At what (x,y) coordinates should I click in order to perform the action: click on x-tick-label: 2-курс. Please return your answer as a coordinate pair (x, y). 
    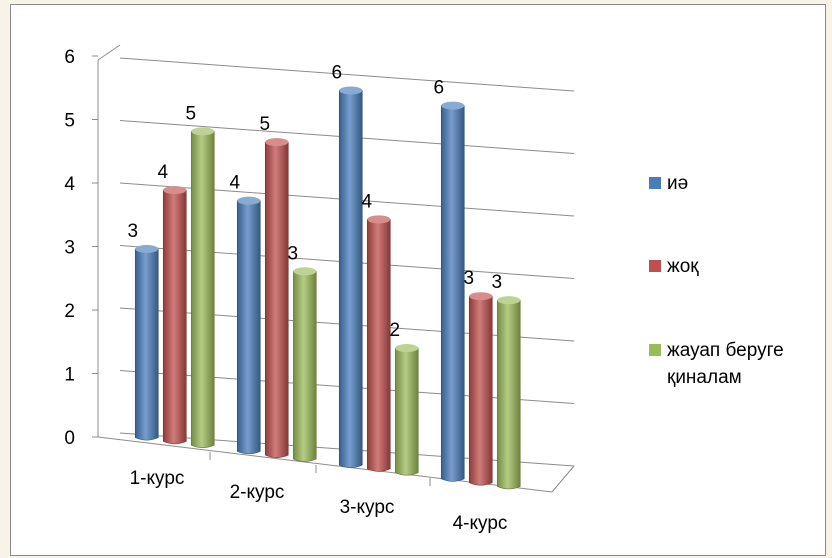
    Looking at the image, I should click on (257, 492).